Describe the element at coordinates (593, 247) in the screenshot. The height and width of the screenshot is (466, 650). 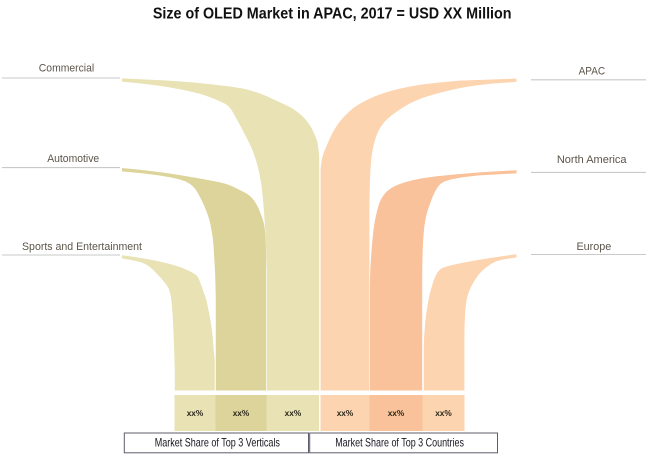
I see `svg-text: Europe` at that location.